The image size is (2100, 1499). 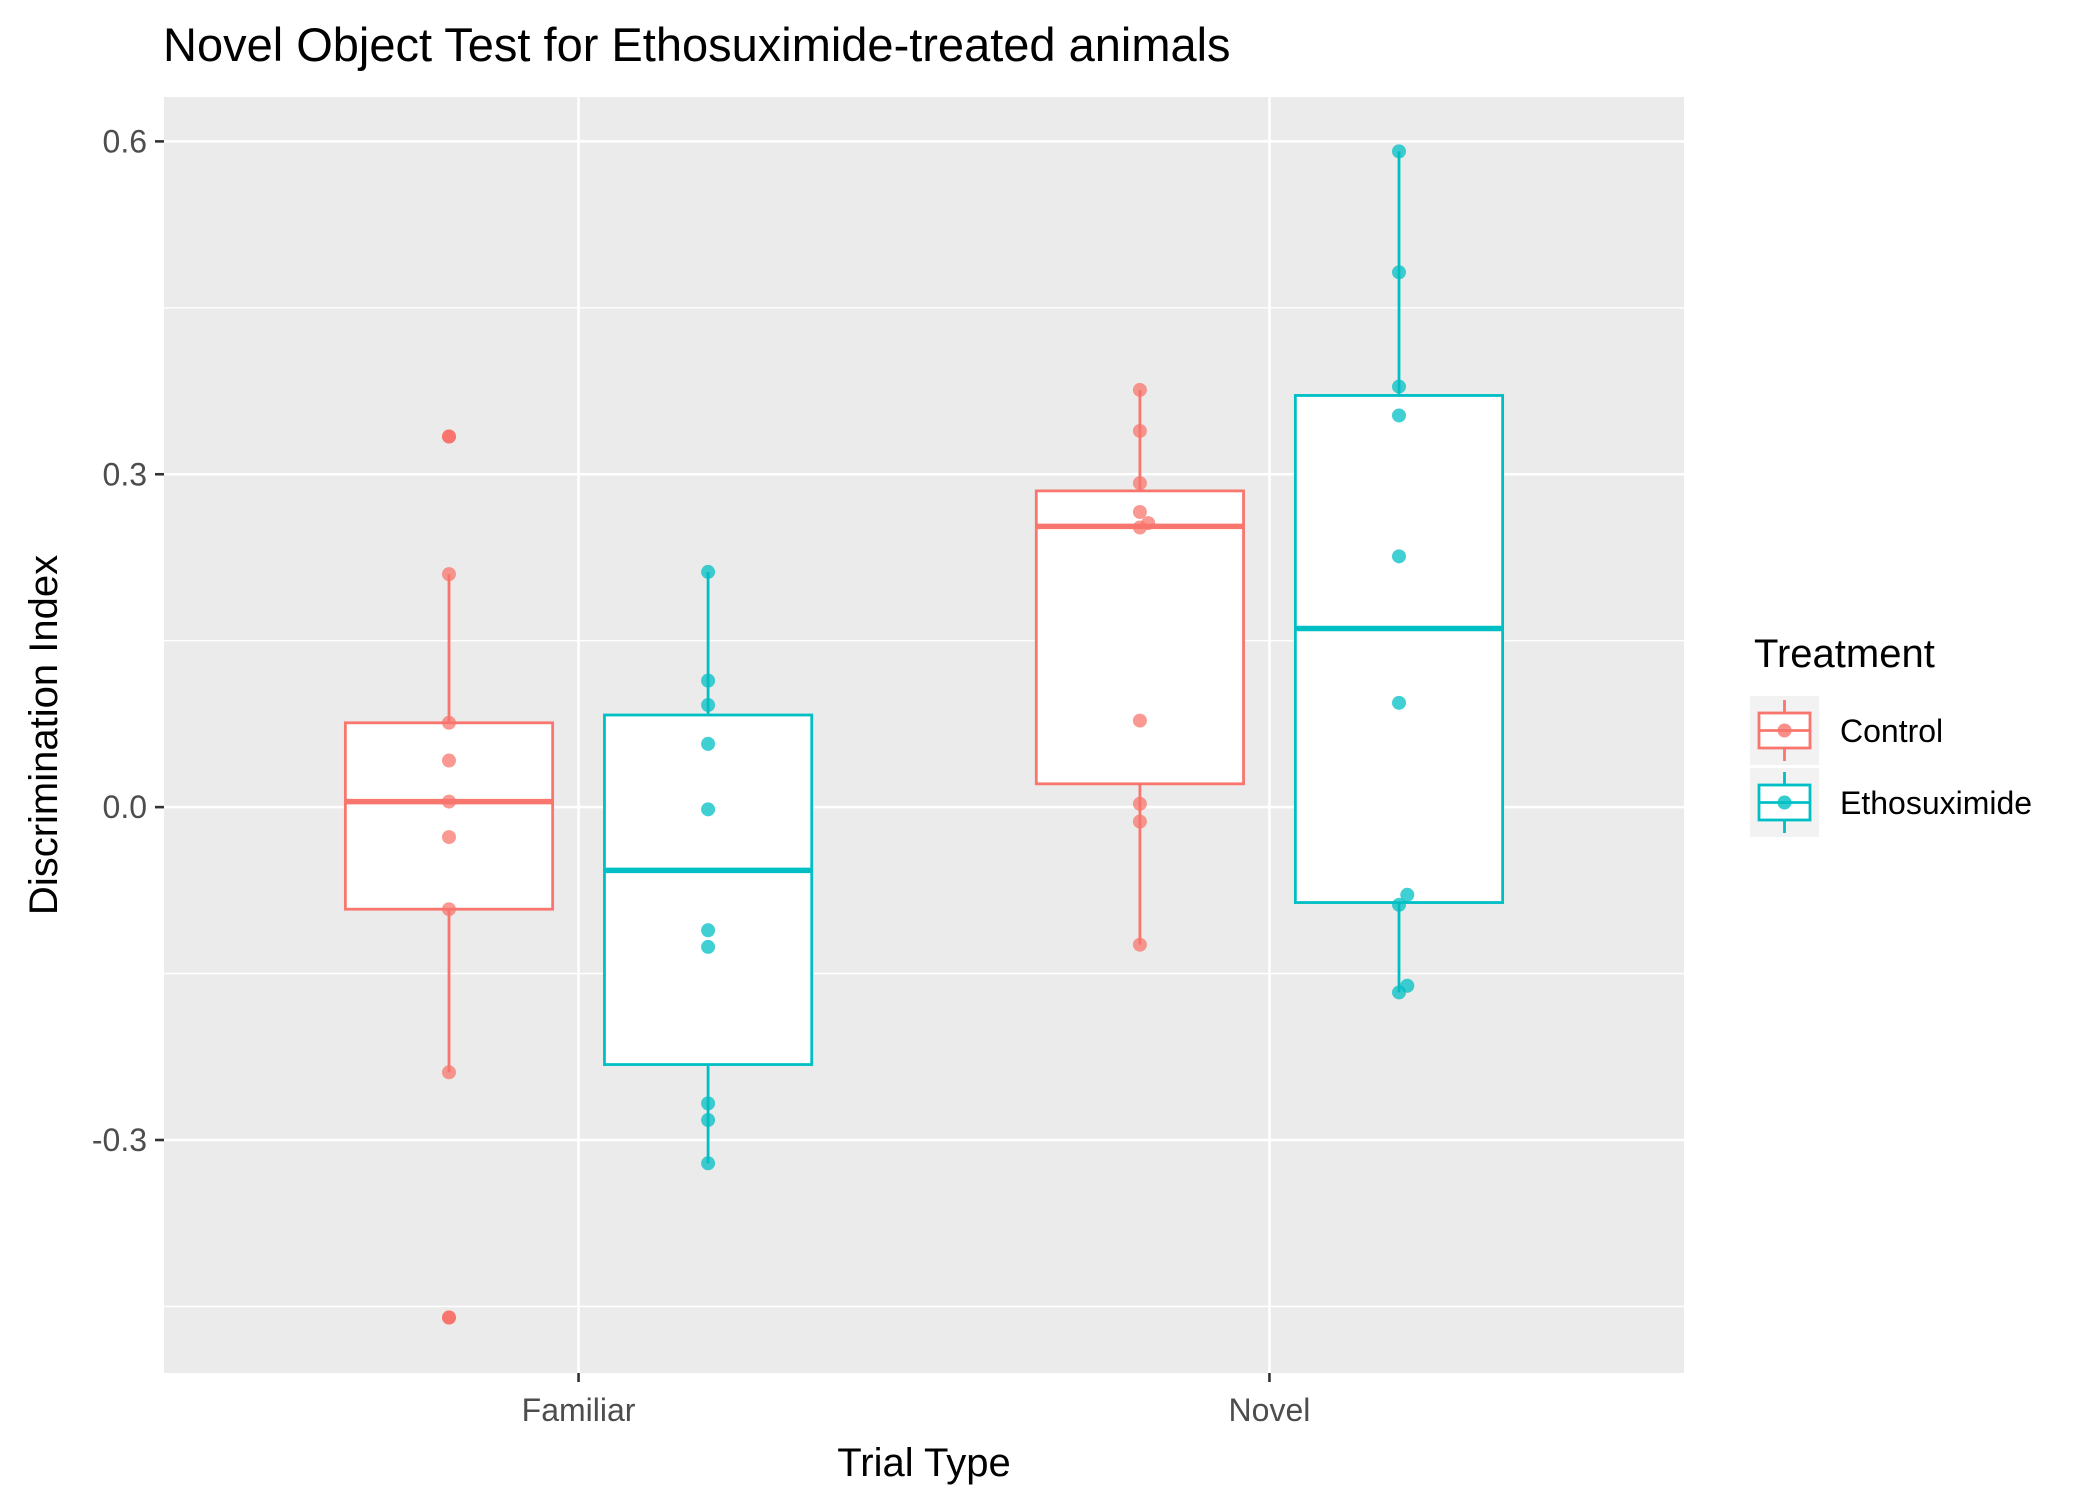 I want to click on legend-label: Ethosuximide, so click(x=1936, y=803).